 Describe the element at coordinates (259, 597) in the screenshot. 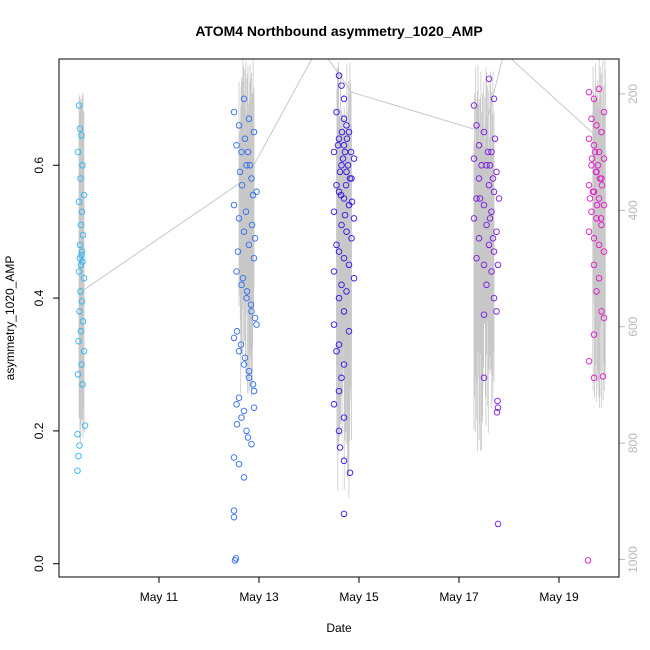

I see `x-tick-label: May 13` at that location.